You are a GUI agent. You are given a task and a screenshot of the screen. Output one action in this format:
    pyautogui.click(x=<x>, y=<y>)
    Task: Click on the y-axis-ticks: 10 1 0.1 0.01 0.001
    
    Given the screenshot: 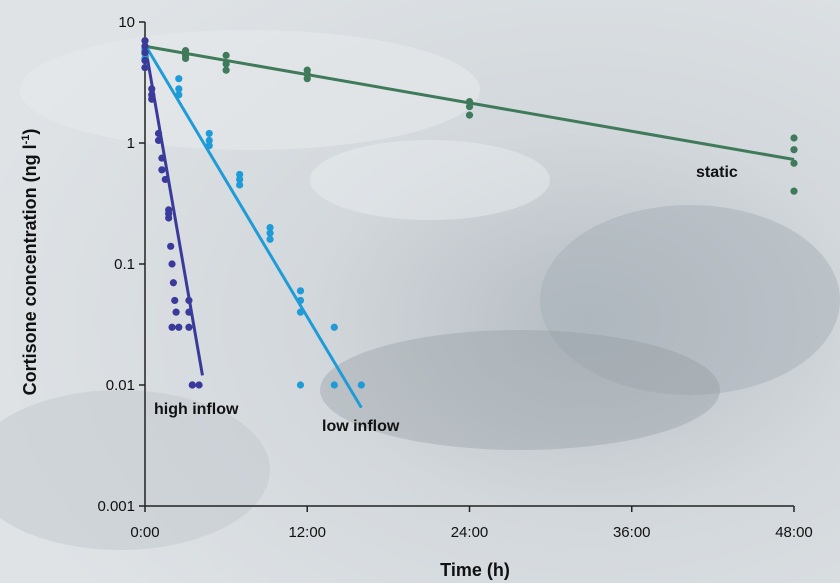 What is the action you would take?
    pyautogui.click(x=121, y=264)
    